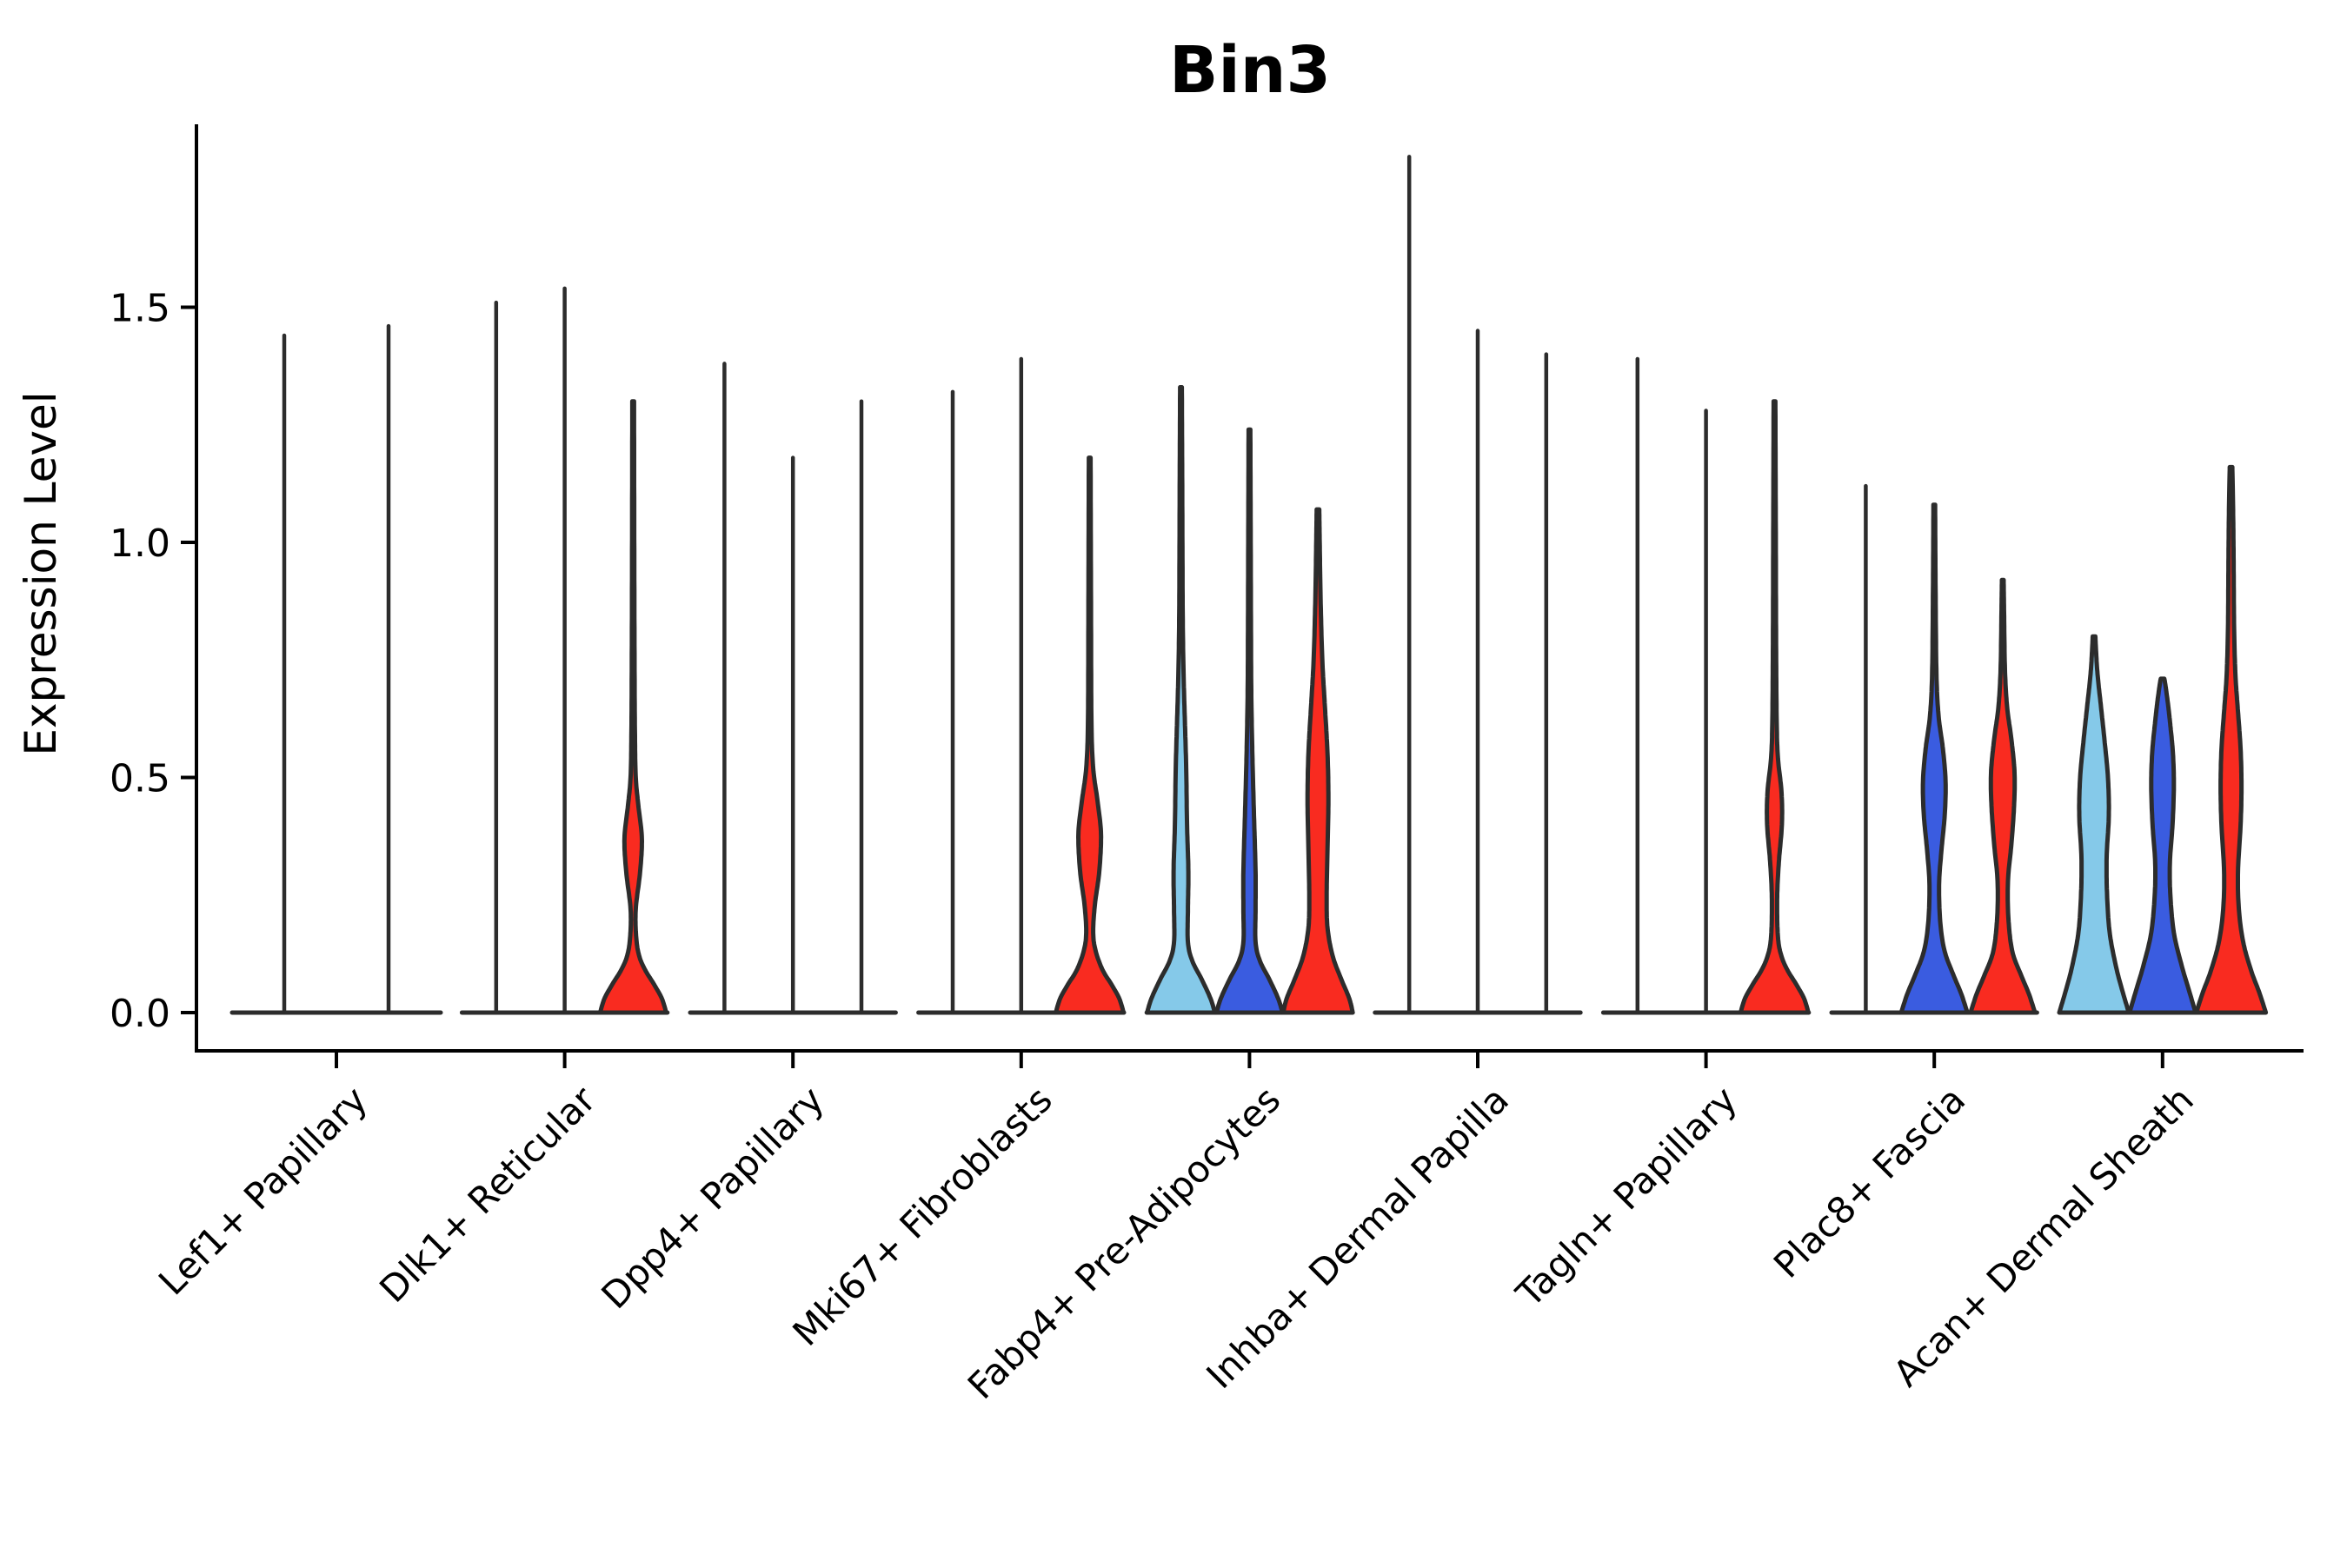 Image resolution: width=2347 pixels, height=1568 pixels. I want to click on x-tick-label: Mki67+ Fibroblasts, so click(922, 1215).